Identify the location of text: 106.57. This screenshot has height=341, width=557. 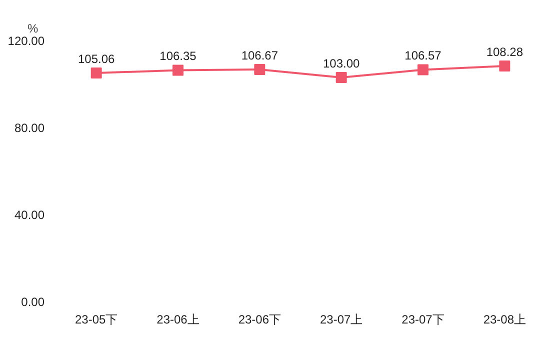
(423, 55).